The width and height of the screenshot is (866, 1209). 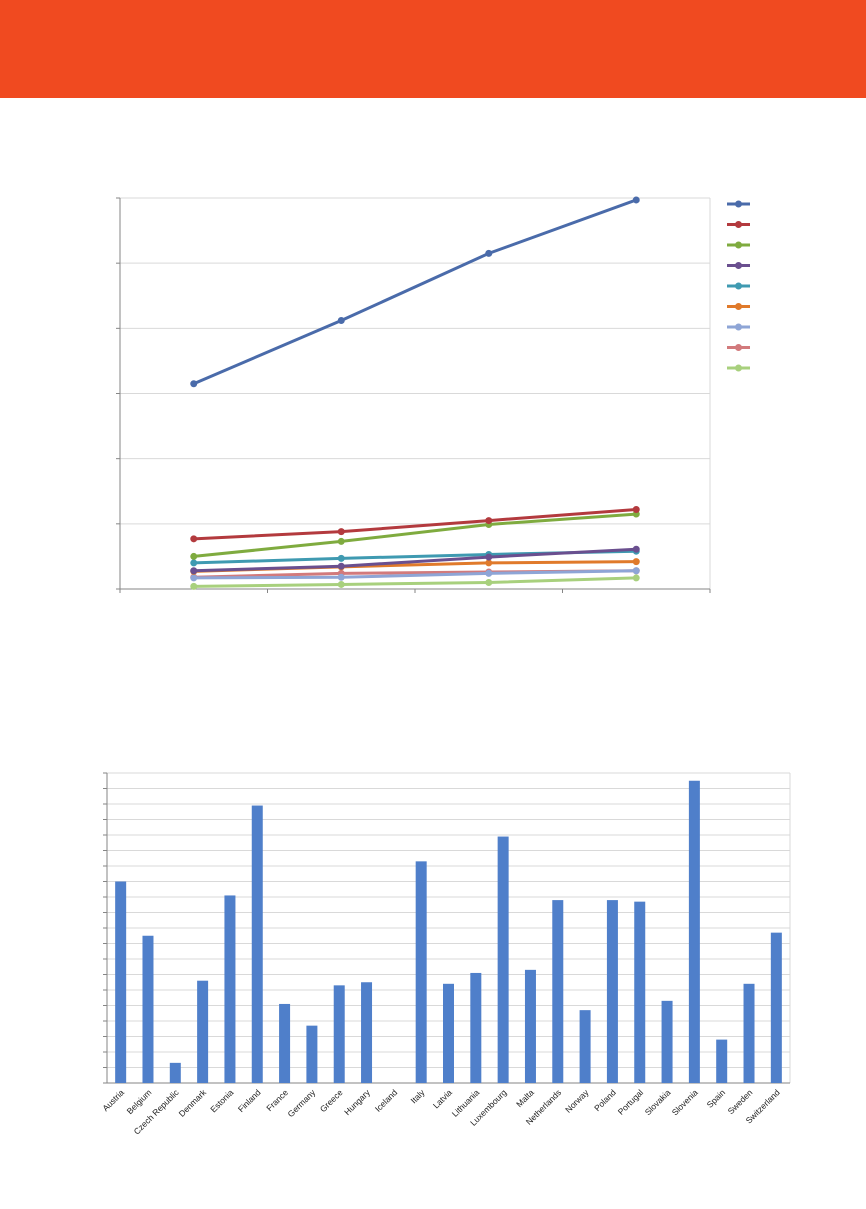 I want to click on category-label: Finland, so click(x=249, y=1100).